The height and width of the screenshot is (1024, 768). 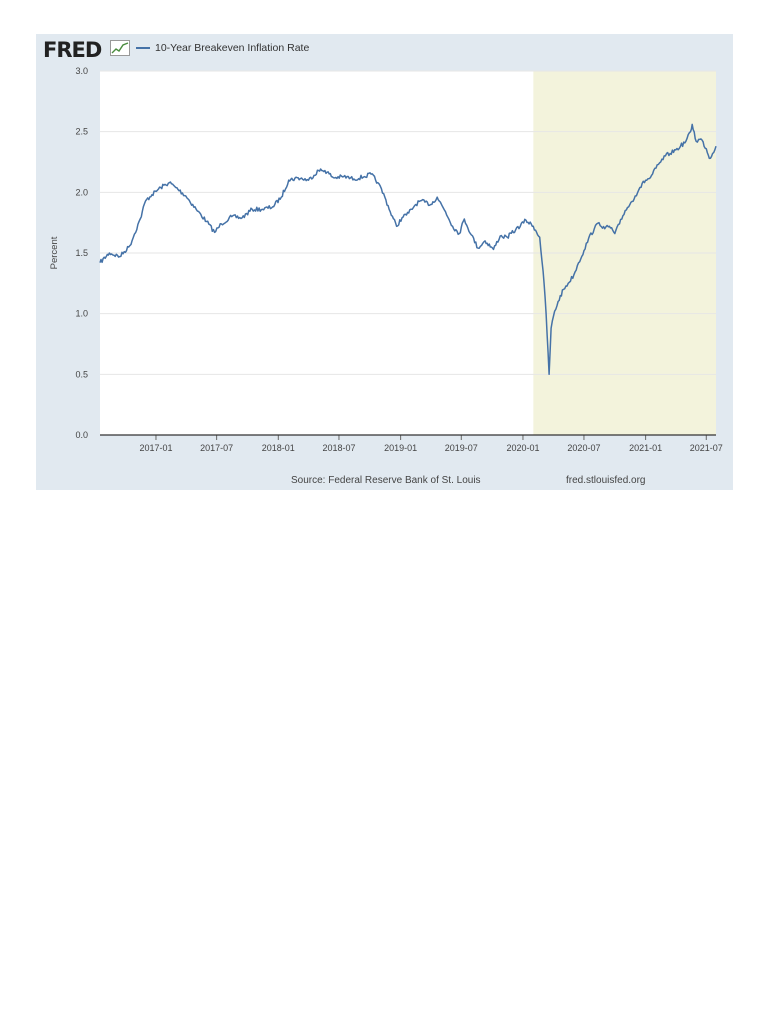 I want to click on x-tick-label: 2020-01, so click(x=522, y=448).